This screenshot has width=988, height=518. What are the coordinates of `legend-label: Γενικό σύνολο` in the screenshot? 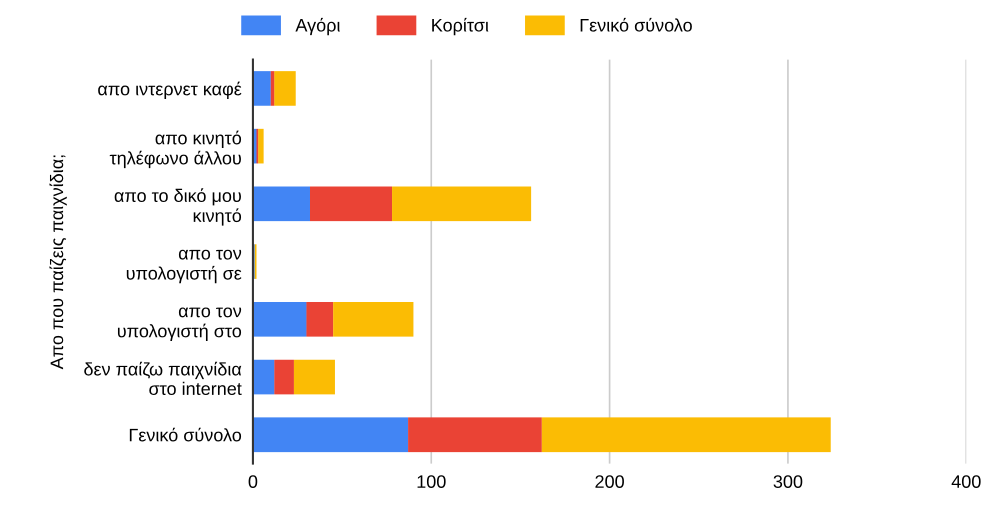 It's located at (636, 25).